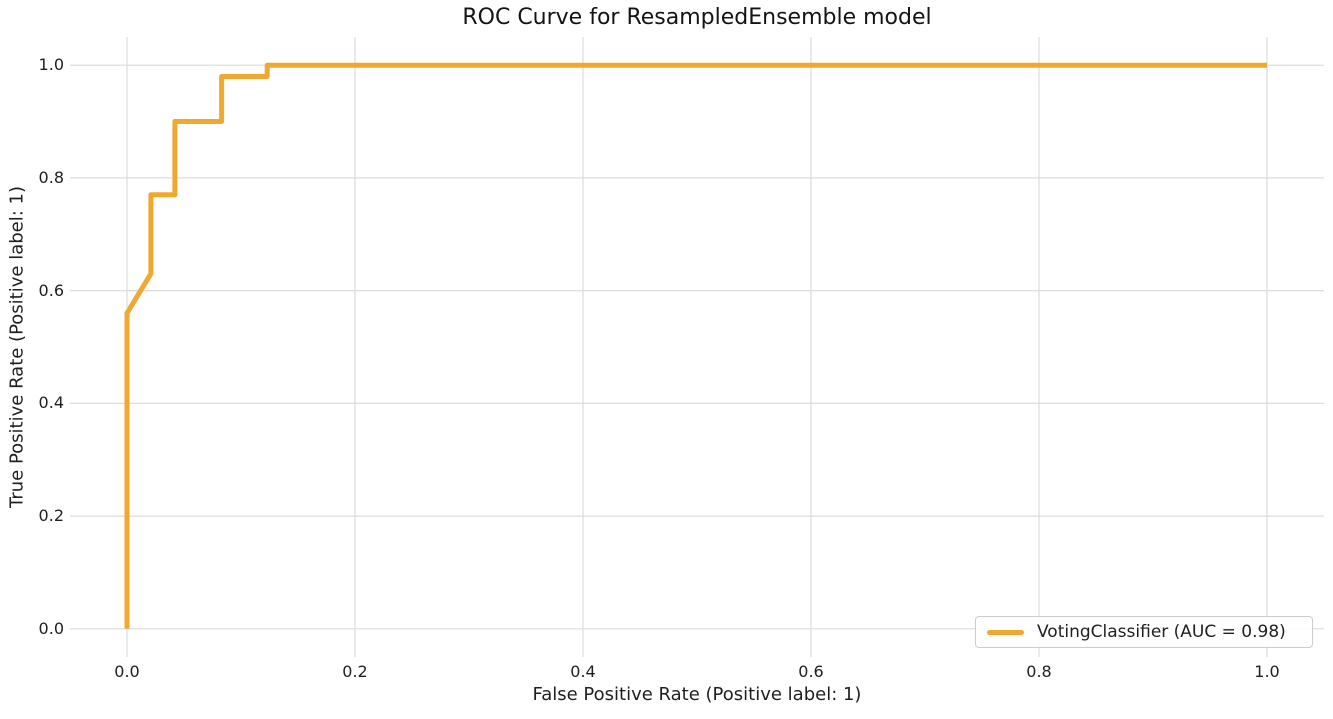 The height and width of the screenshot is (719, 1333). What do you see at coordinates (51, 177) in the screenshot?
I see `y-tick-label: 0.8` at bounding box center [51, 177].